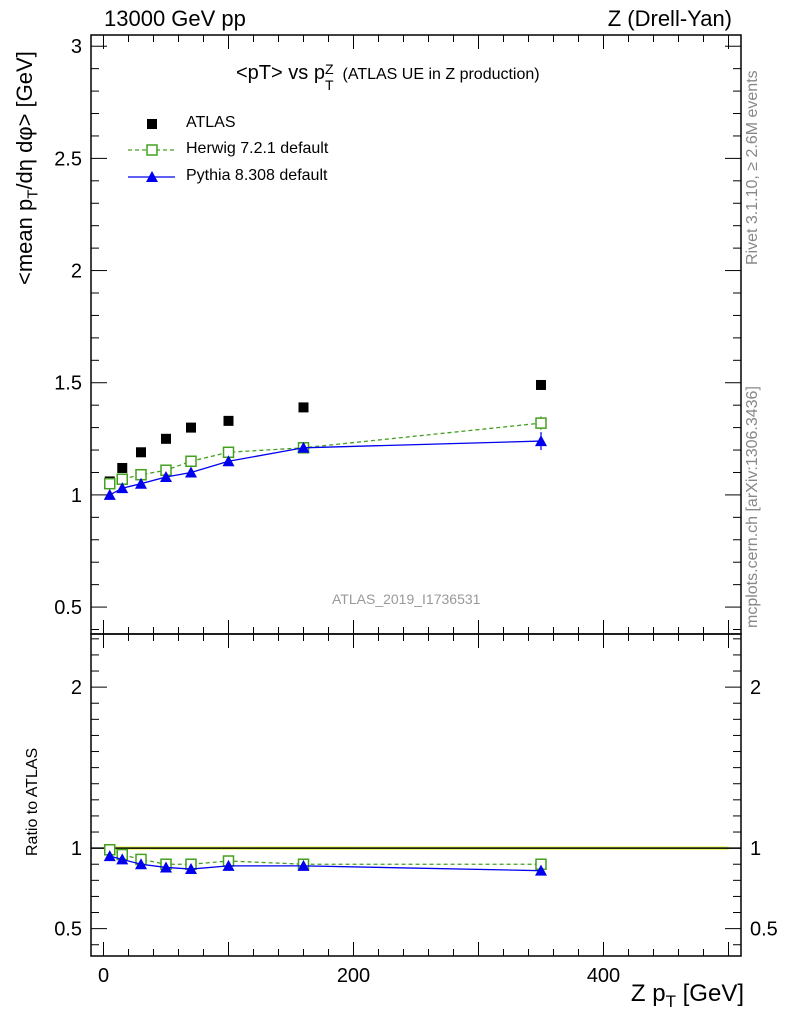  Describe the element at coordinates (32, 801) in the screenshot. I see `ratio-y-axis-label: Ratio to ATLAS` at that location.